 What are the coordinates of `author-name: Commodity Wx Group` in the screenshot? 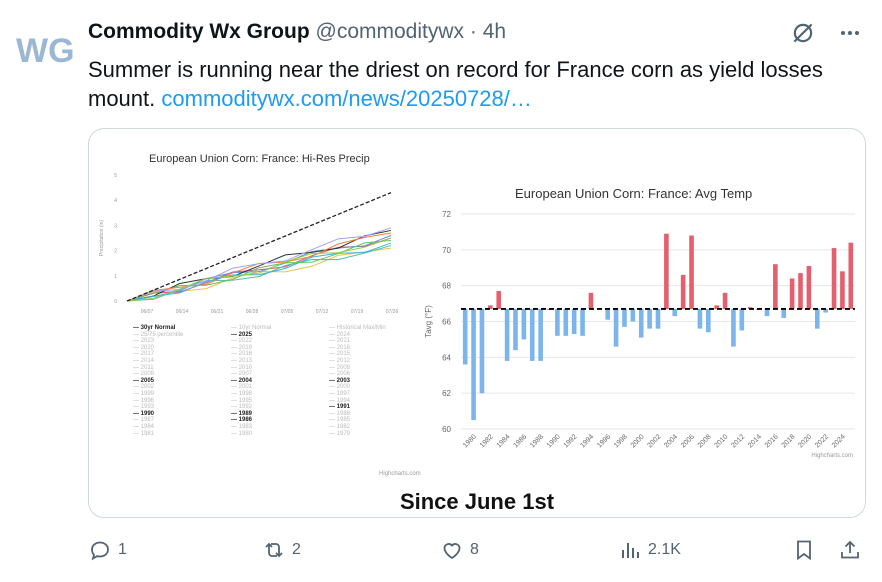 It's located at (199, 31).